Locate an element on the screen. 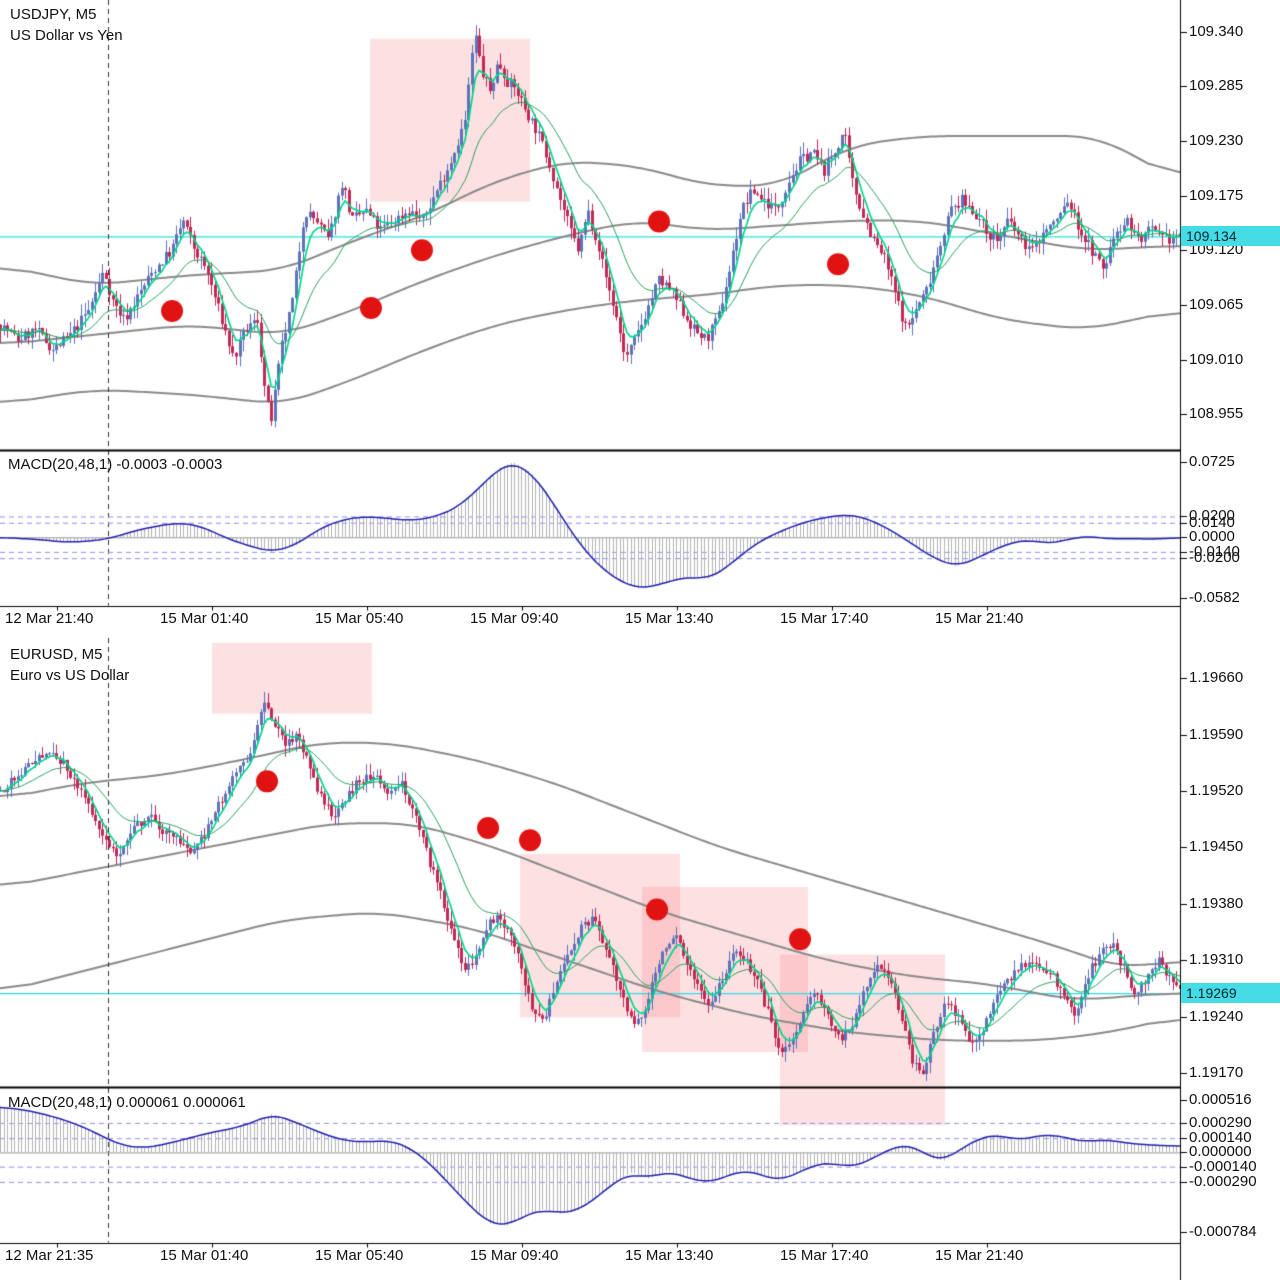 The height and width of the screenshot is (1280, 1280). symbol-title: USDJPY, M5 is located at coordinates (53, 14).